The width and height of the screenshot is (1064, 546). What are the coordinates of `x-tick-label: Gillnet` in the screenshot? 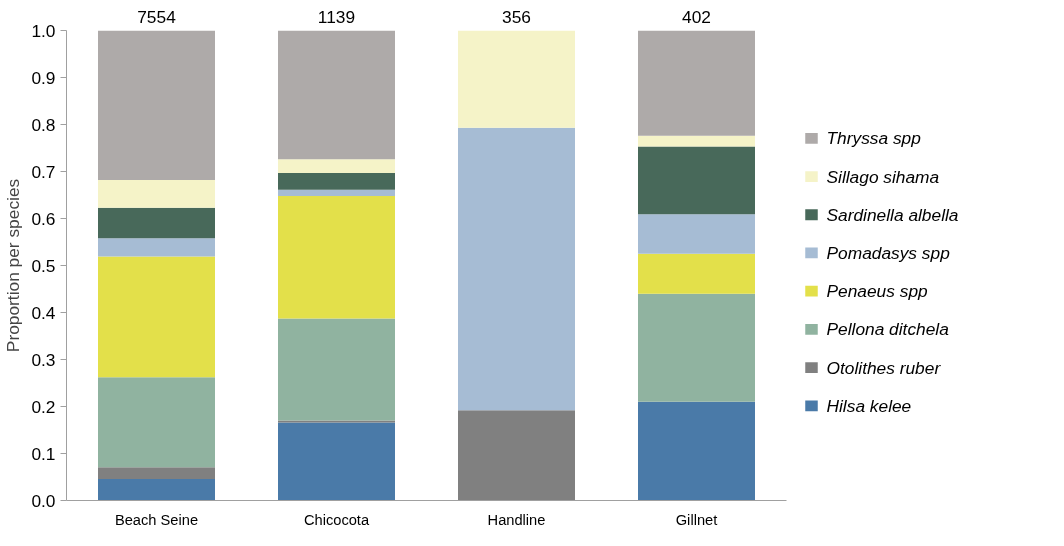 It's located at (696, 519).